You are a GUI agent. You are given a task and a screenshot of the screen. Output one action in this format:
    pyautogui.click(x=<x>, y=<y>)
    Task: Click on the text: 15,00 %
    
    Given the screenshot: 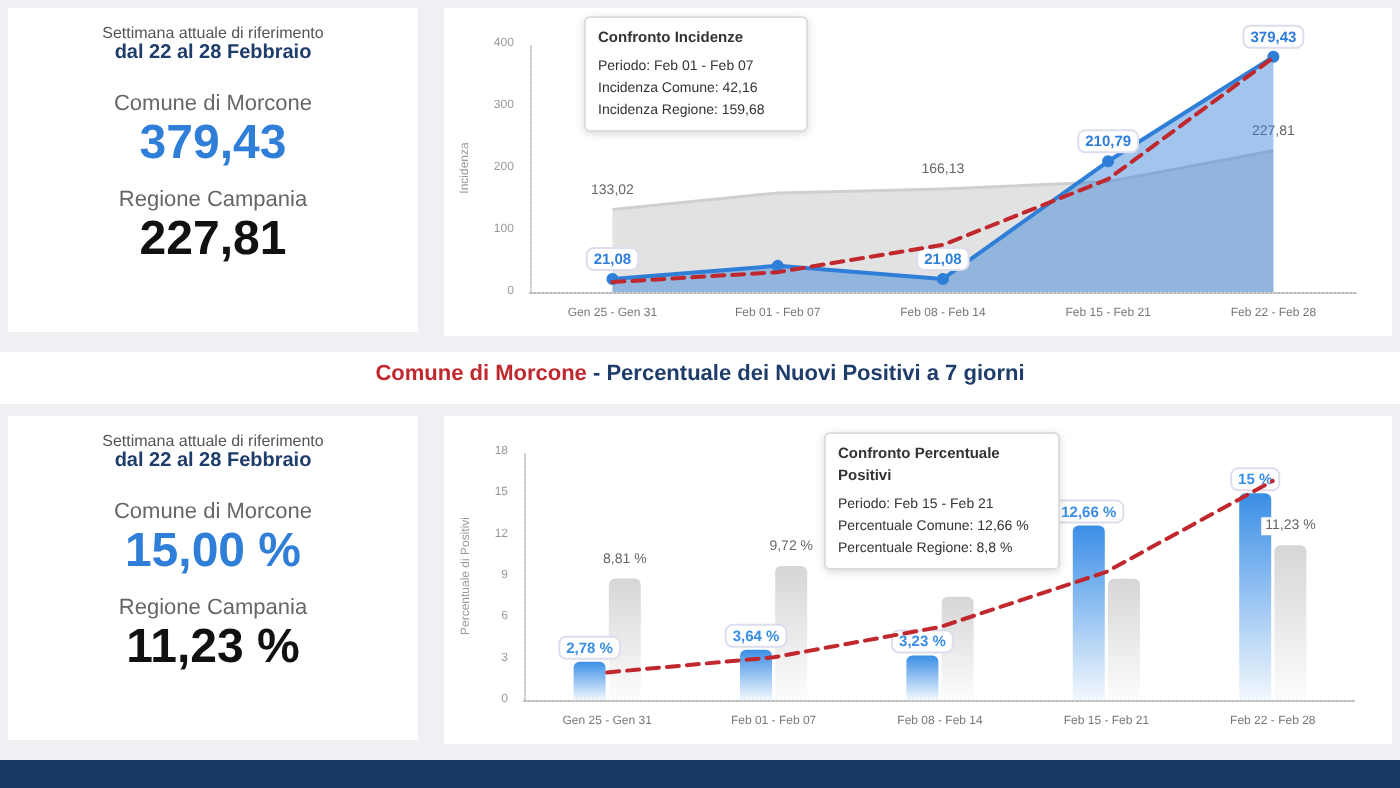 What is the action you would take?
    pyautogui.click(x=213, y=552)
    